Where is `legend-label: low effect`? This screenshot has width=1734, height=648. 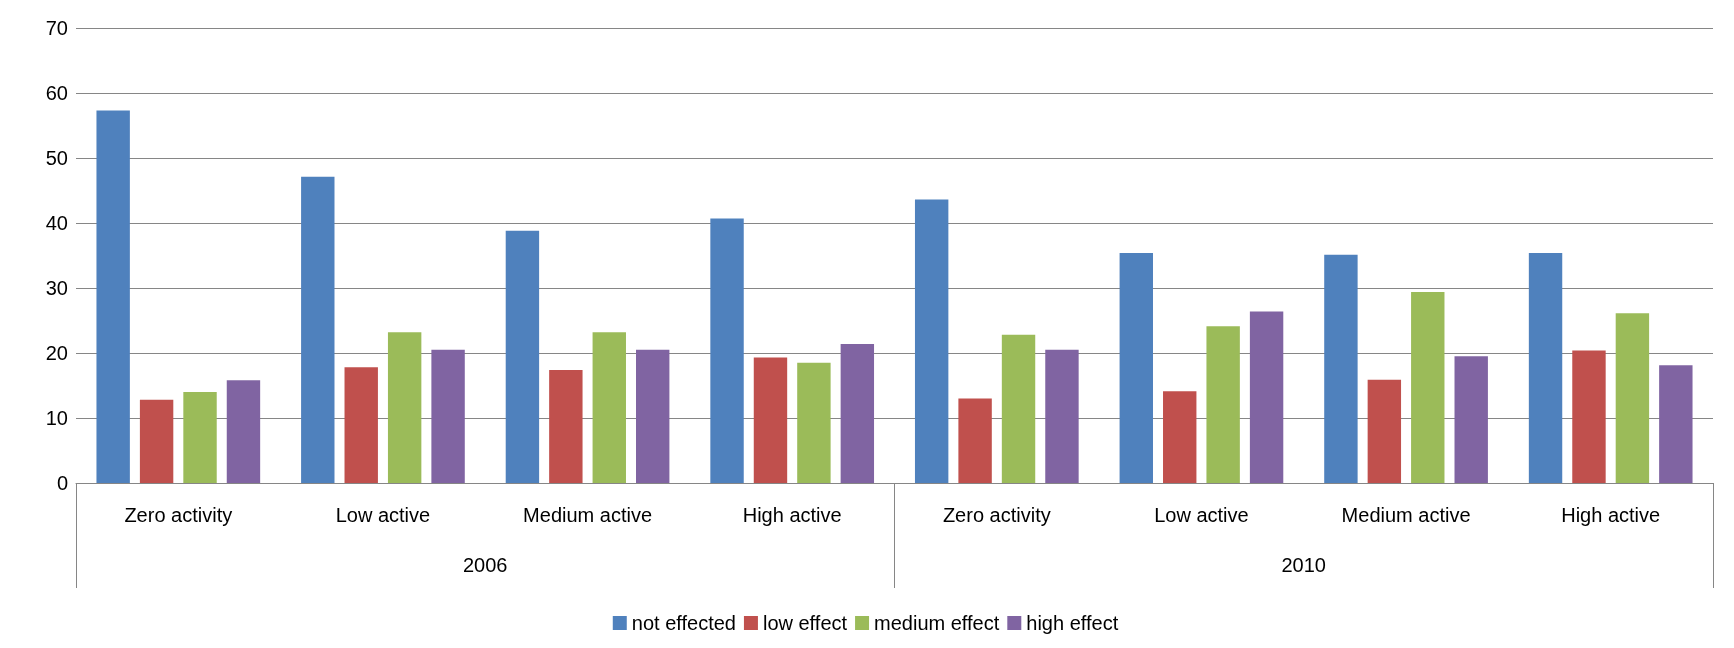 legend-label: low effect is located at coordinates (805, 623).